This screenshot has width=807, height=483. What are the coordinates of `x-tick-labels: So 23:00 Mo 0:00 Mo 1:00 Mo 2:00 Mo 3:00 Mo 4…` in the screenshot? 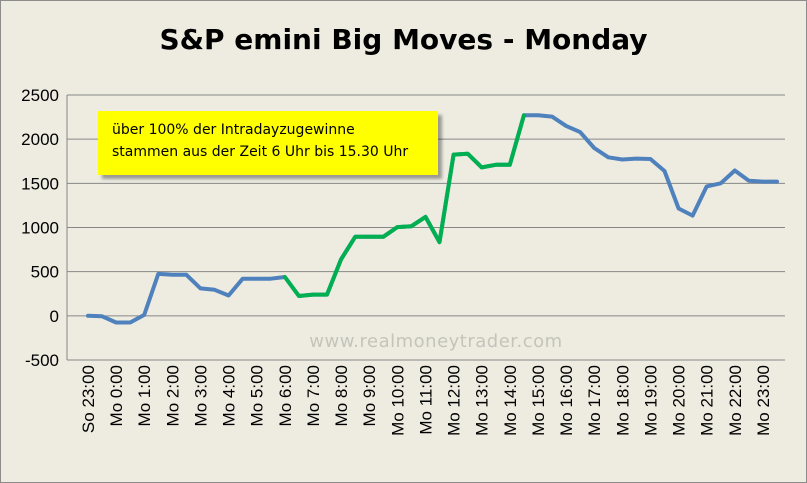 It's located at (426, 400).